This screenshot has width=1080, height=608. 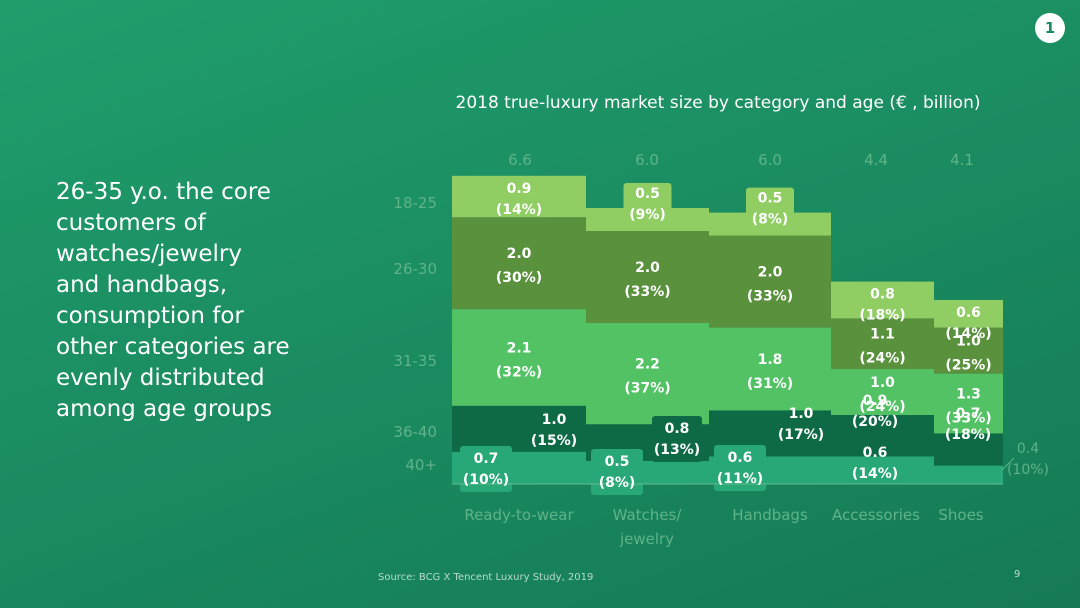 What do you see at coordinates (968, 366) in the screenshot?
I see `segment-pct-label: (25%)` at bounding box center [968, 366].